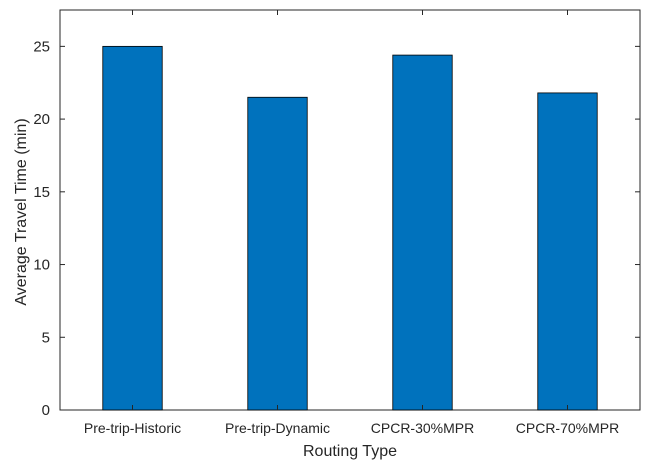 The height and width of the screenshot is (466, 650). I want to click on x-tick-label: Pre-trip-Historic, so click(132, 428).